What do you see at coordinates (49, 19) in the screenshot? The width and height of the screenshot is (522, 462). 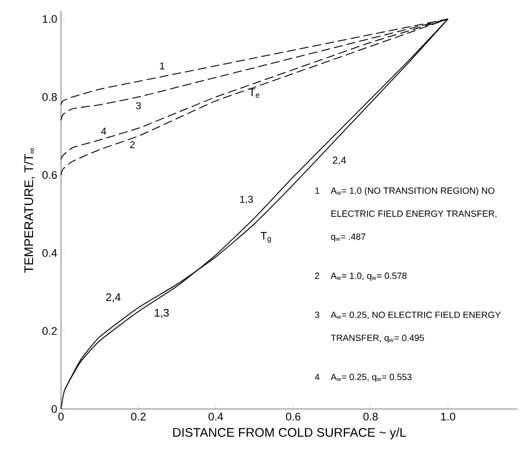 I see `y-tick-label: 1.0` at bounding box center [49, 19].